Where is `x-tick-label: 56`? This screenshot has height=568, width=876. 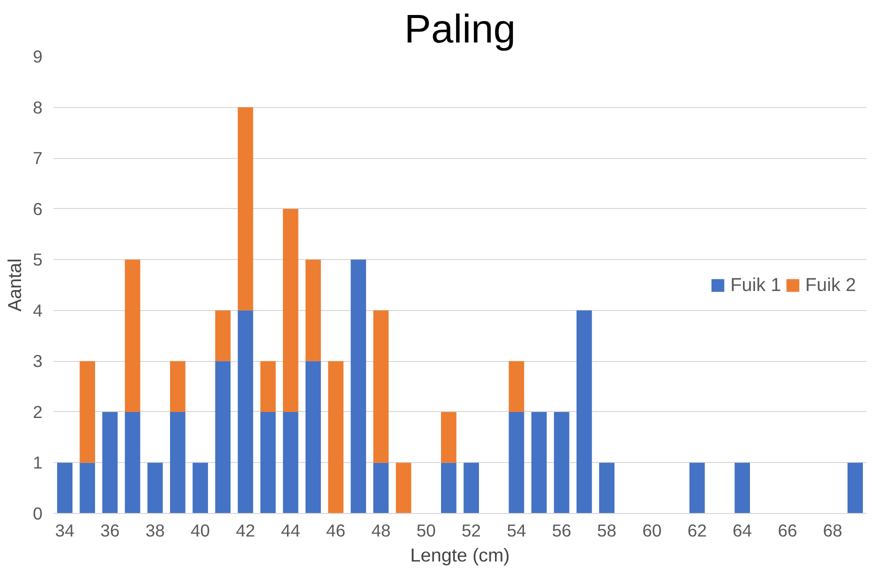 x-tick-label: 56 is located at coordinates (562, 530).